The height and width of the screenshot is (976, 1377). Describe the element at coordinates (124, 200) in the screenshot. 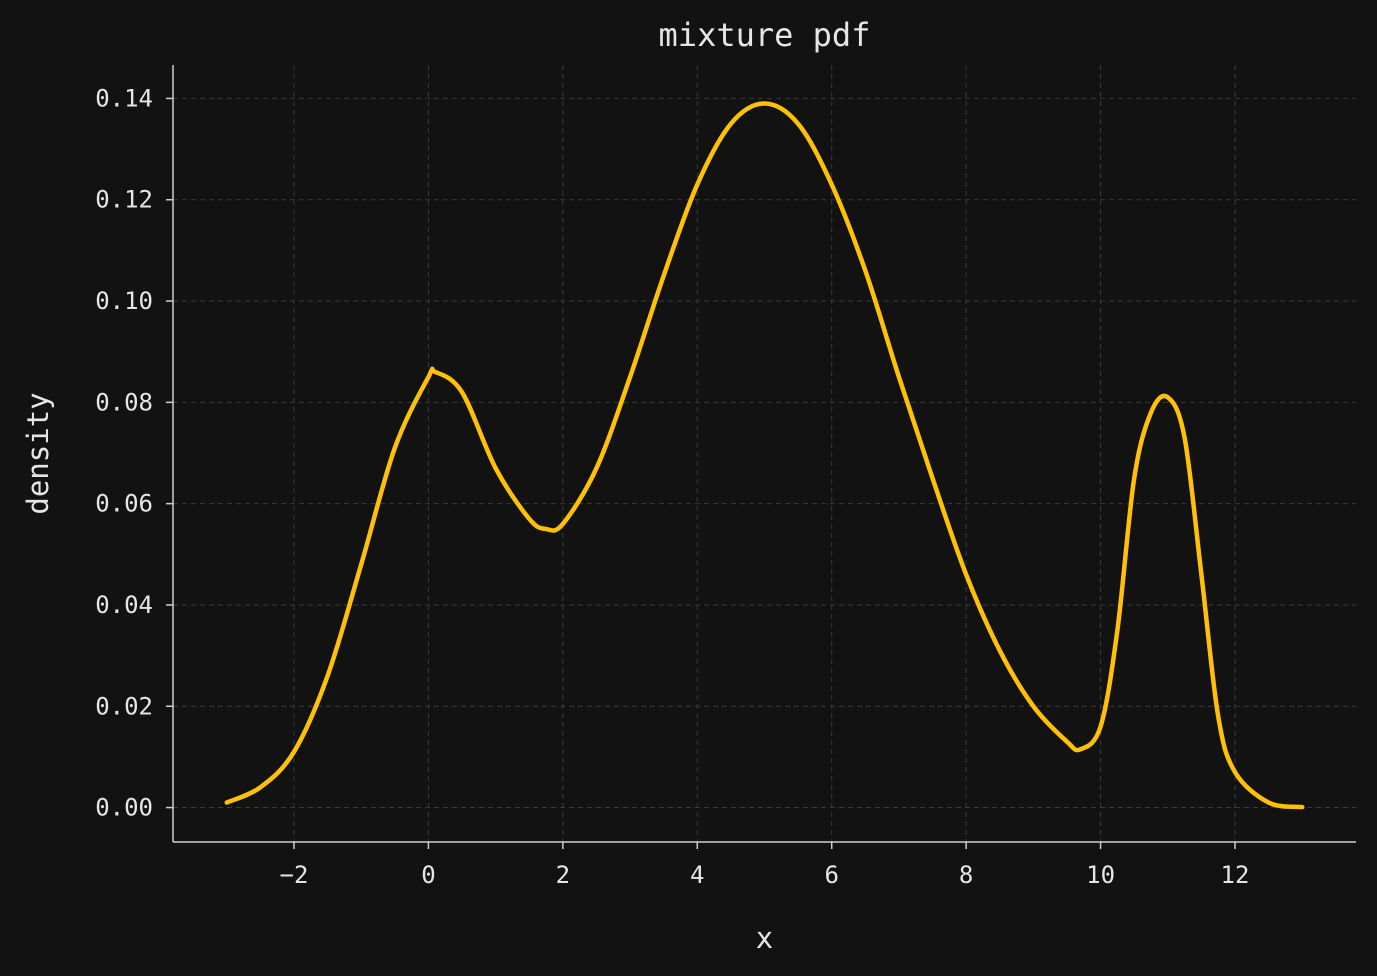

I see `y-tick-label: 0.12` at that location.